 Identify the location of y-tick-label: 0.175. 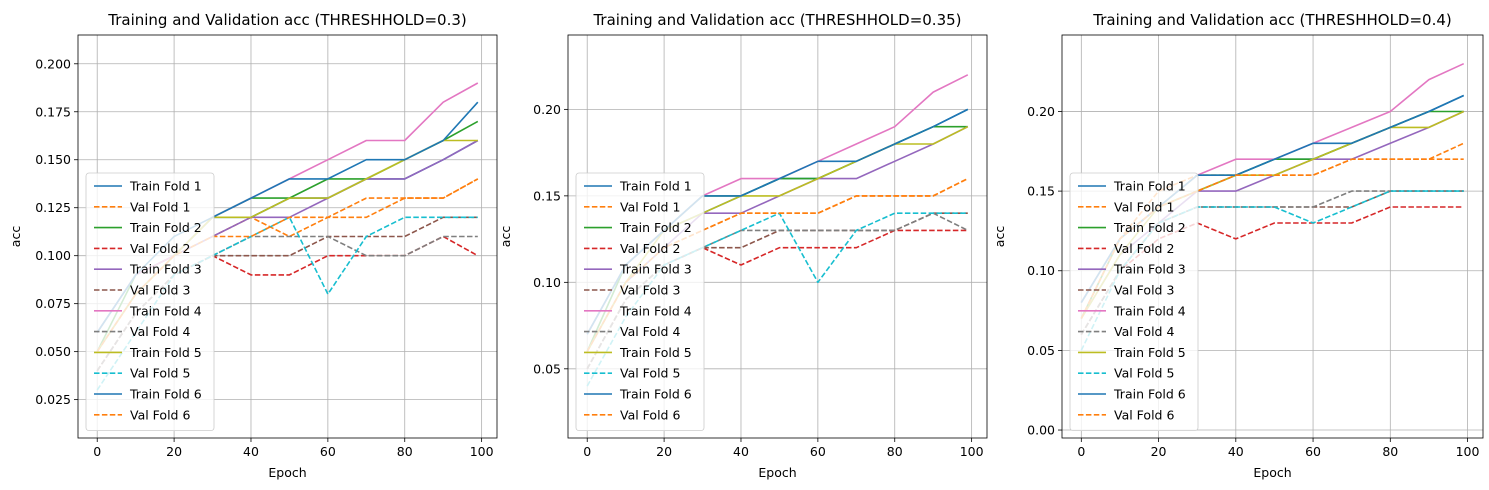
(53, 111).